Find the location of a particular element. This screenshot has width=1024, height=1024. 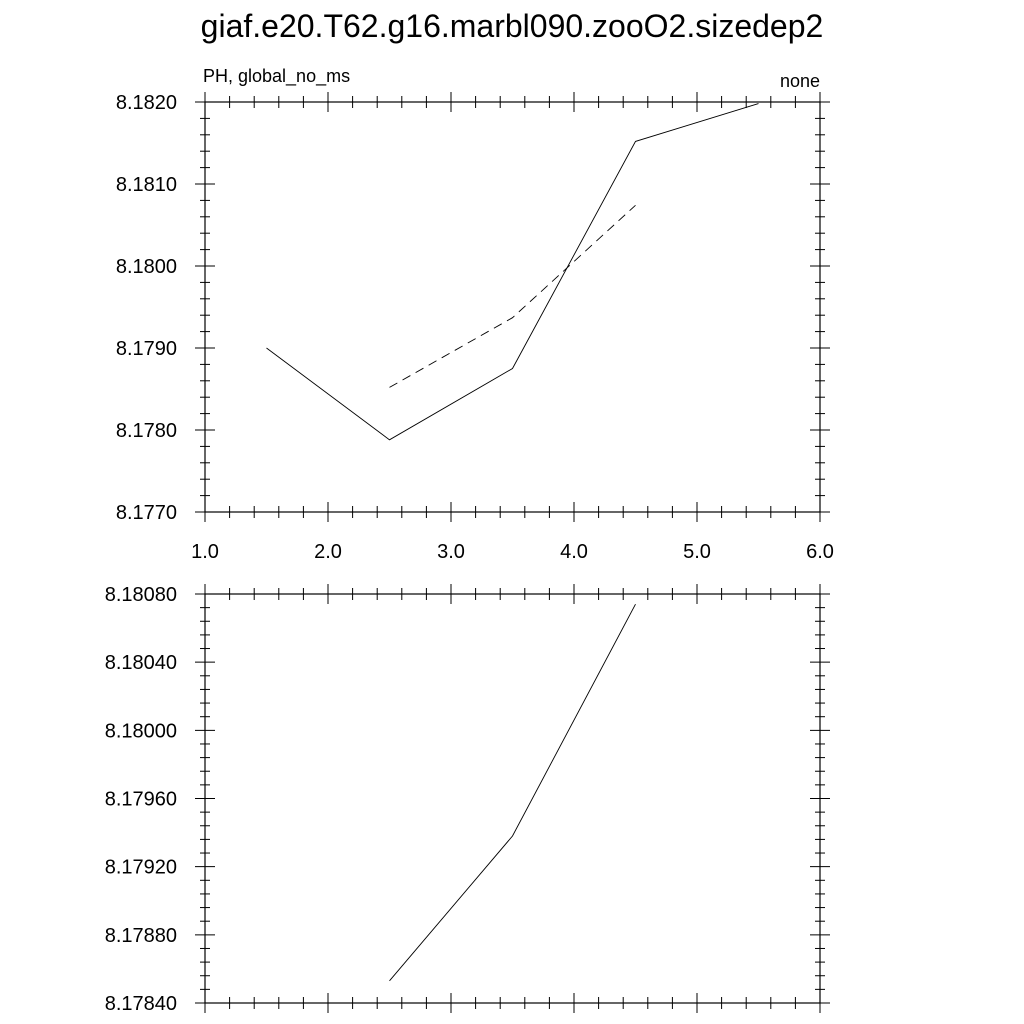

y-tick-label: 8.1780 is located at coordinates (146, 431).